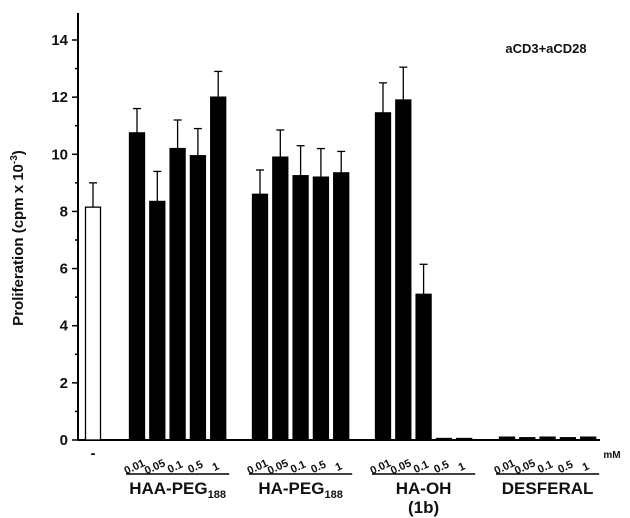 Image resolution: width=630 pixels, height=518 pixels. I want to click on y-tick-label: 8, so click(64, 211).